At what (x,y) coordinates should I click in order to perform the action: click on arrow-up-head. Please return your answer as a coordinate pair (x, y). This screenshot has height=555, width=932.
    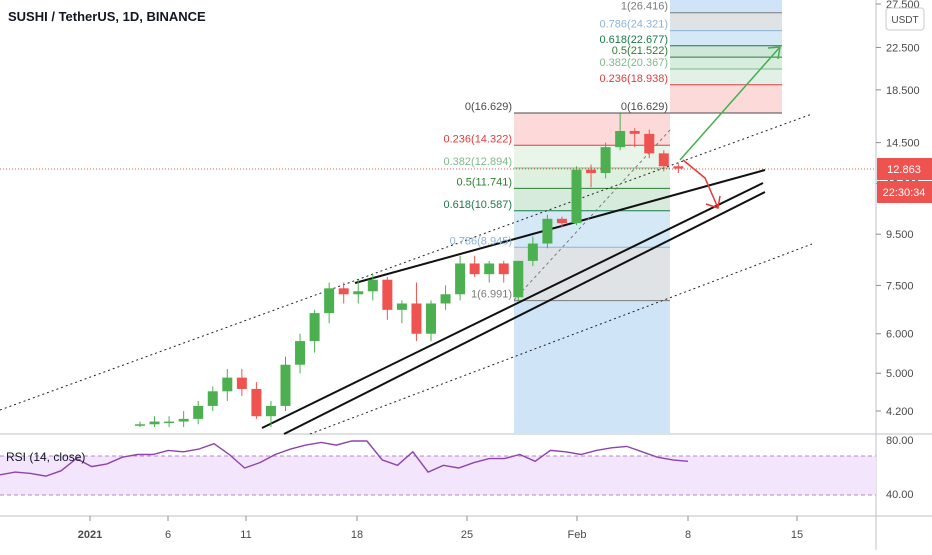
    Looking at the image, I should click on (774, 53).